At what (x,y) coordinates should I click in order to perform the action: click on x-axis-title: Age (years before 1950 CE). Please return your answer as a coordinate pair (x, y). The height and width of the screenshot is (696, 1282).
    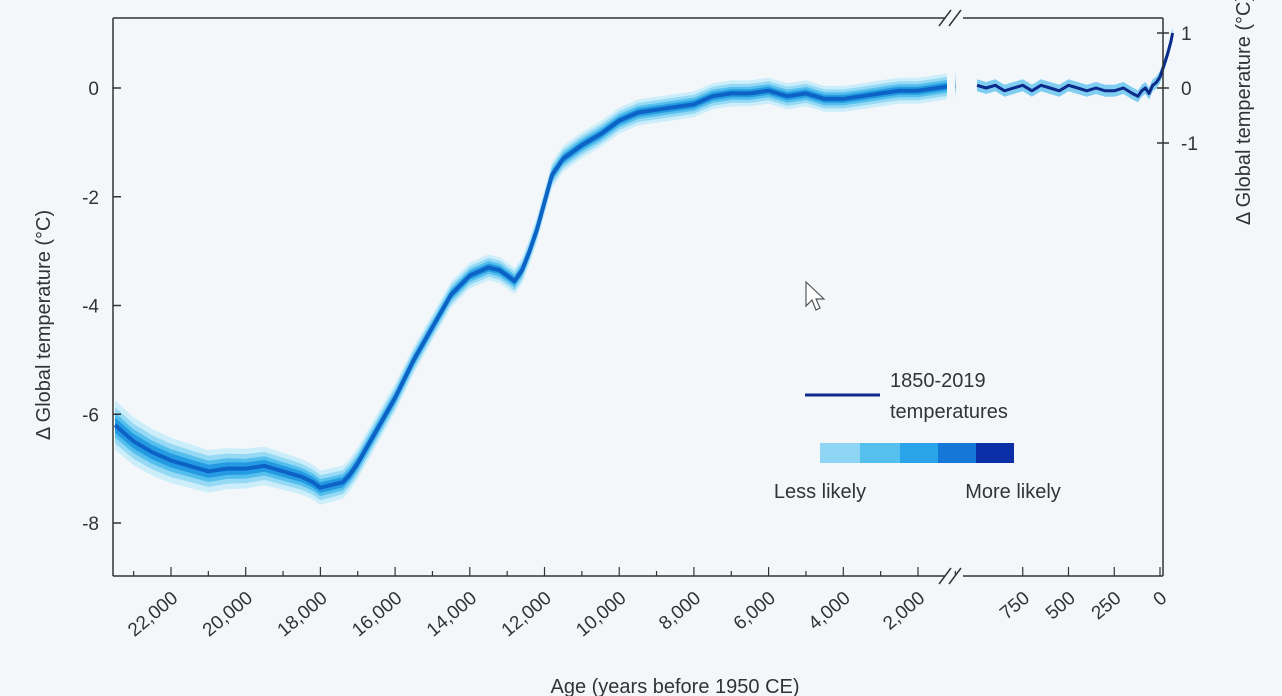
    Looking at the image, I should click on (674, 686).